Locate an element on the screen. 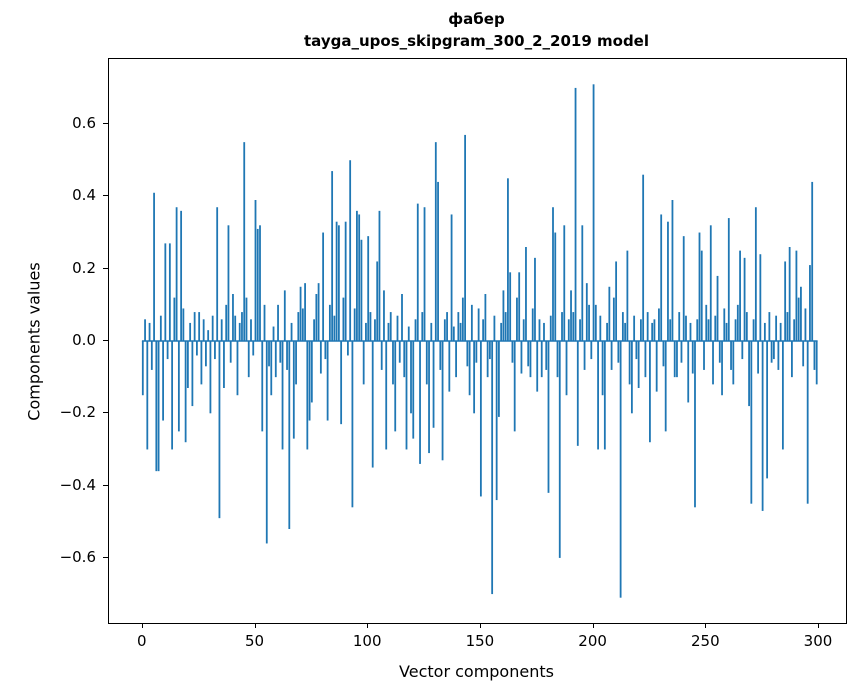 This screenshot has height=696, width=867. x-tick-mark is located at coordinates (818, 625).